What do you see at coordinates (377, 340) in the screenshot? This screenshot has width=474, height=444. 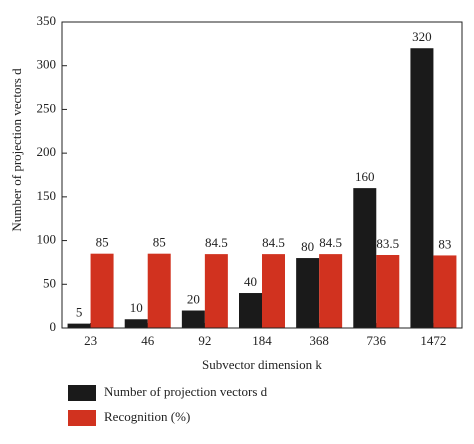 I see `x-tick-label: 736` at bounding box center [377, 340].